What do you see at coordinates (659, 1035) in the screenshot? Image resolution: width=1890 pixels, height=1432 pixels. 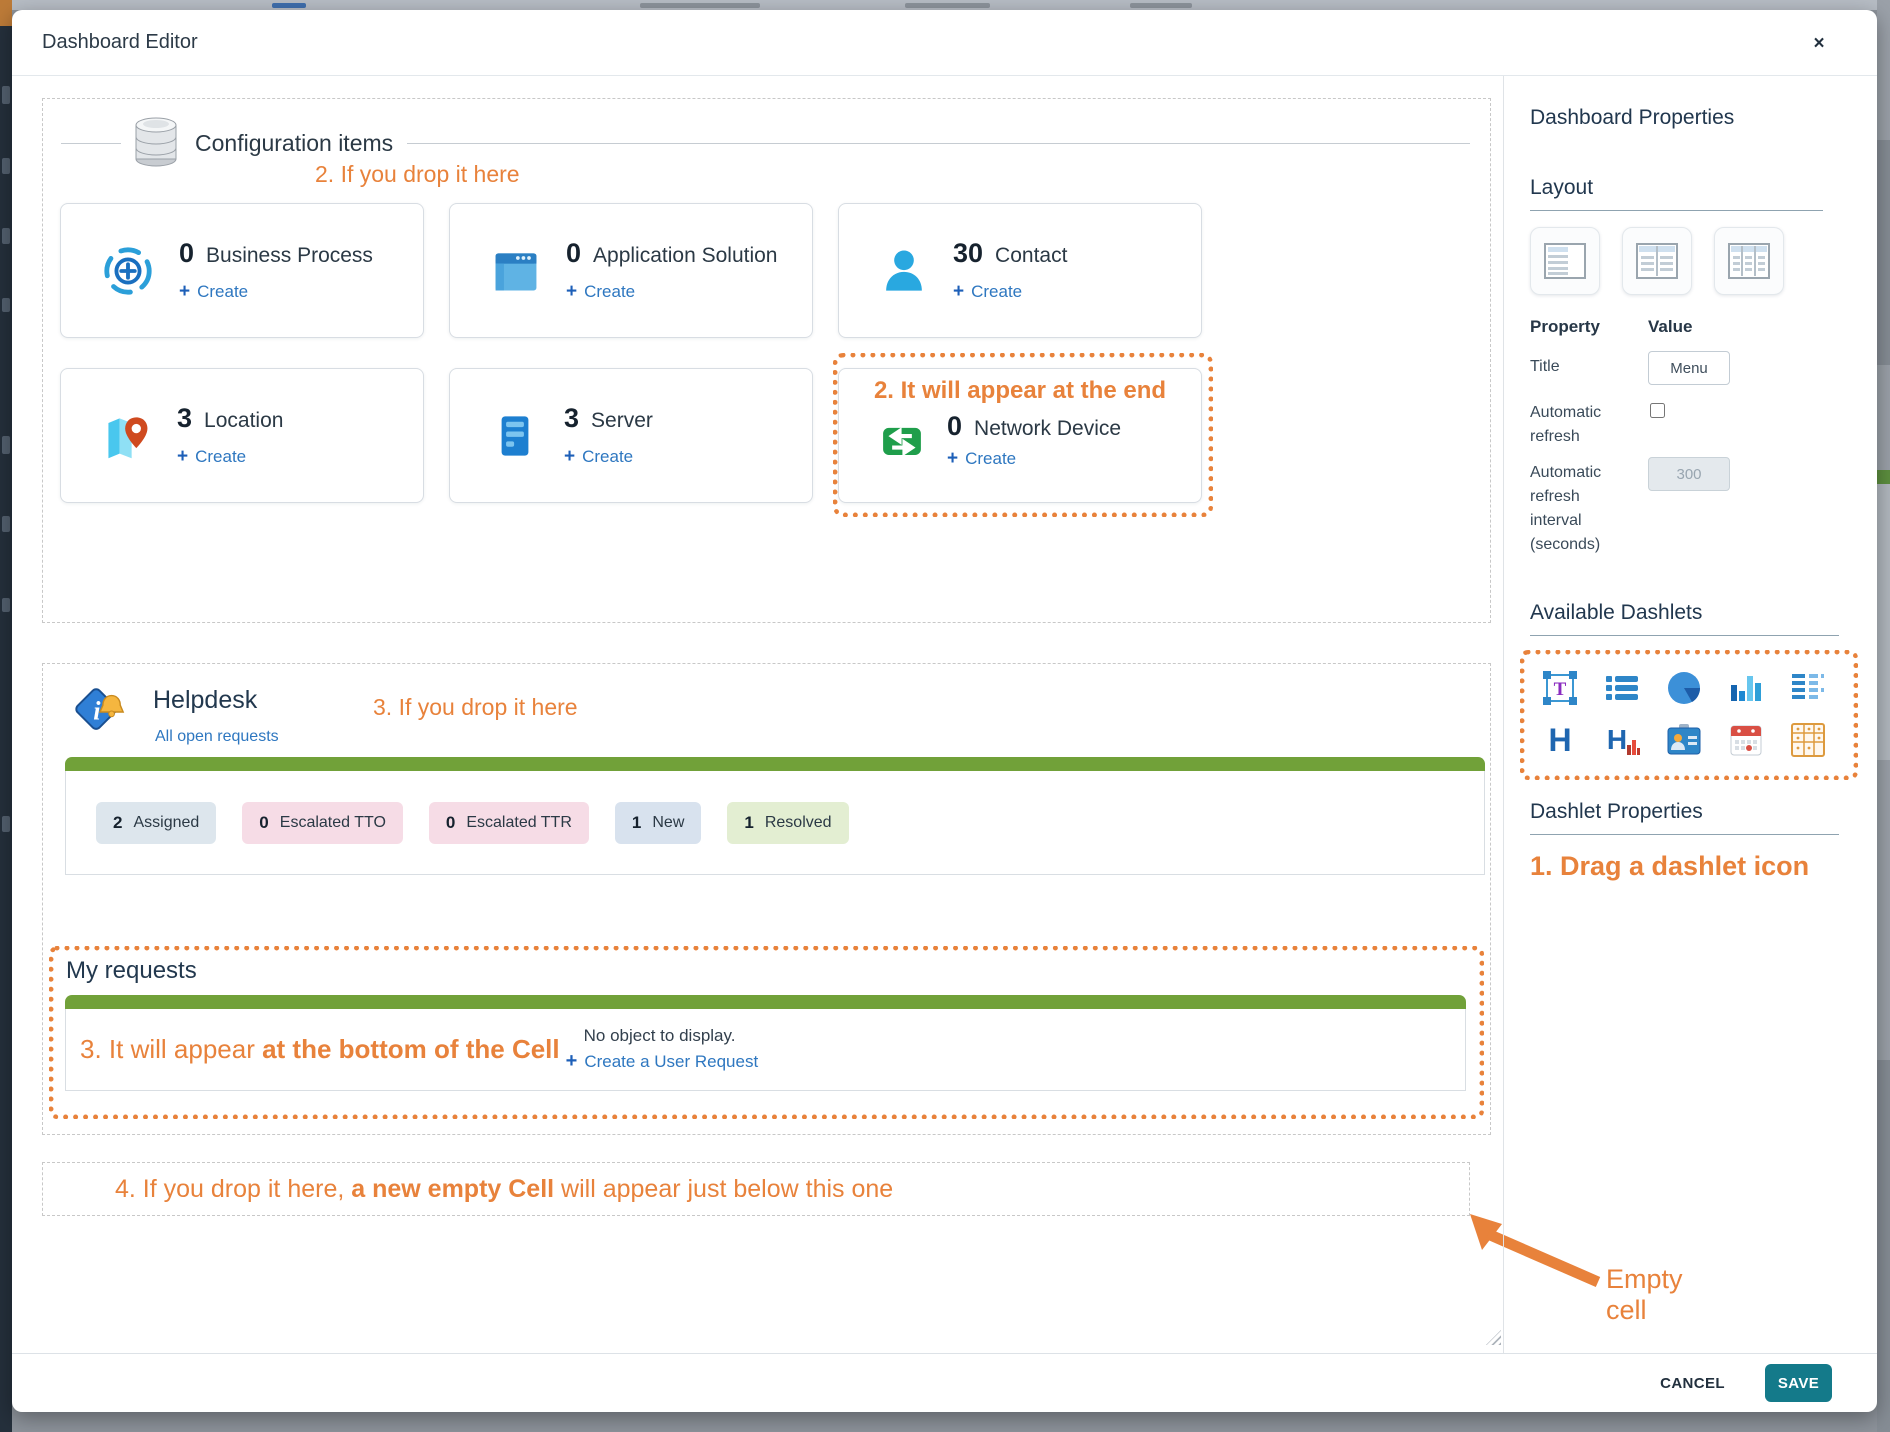 I see `empty-list-message: No object to display.` at bounding box center [659, 1035].